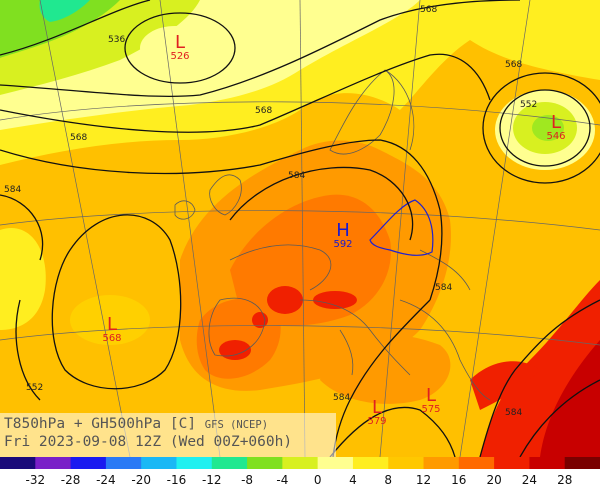 The image size is (600, 487). Describe the element at coordinates (513, 413) in the screenshot. I see `contour-label-11: 584` at that location.